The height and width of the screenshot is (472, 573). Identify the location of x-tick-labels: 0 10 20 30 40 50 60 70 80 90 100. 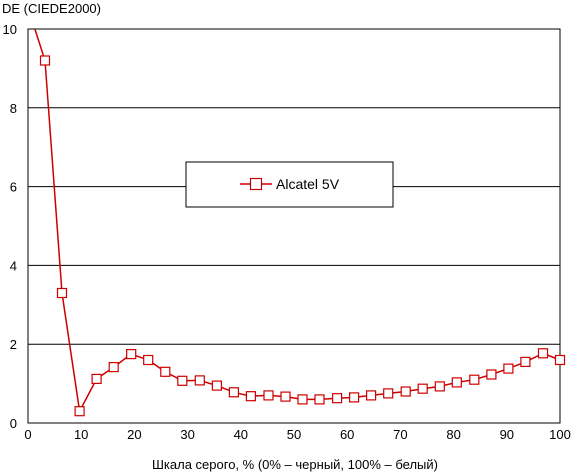
(297, 434).